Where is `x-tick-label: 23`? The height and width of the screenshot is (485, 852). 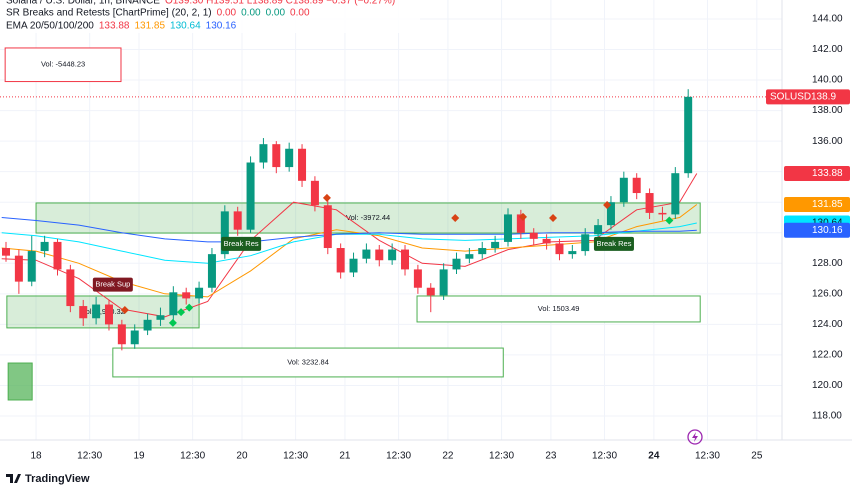 x-tick-label: 23 is located at coordinates (551, 456).